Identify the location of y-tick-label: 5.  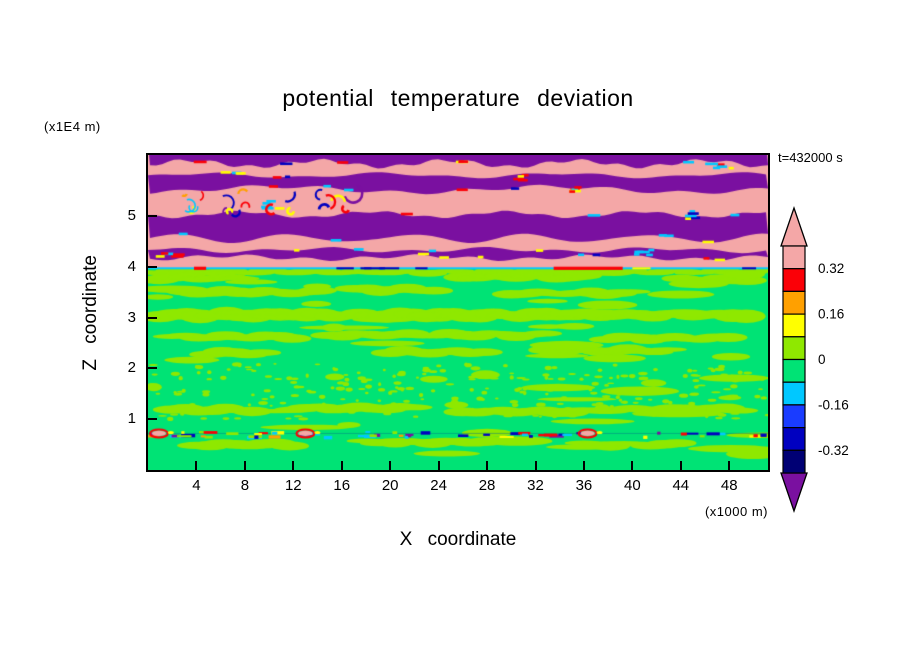
(131, 215).